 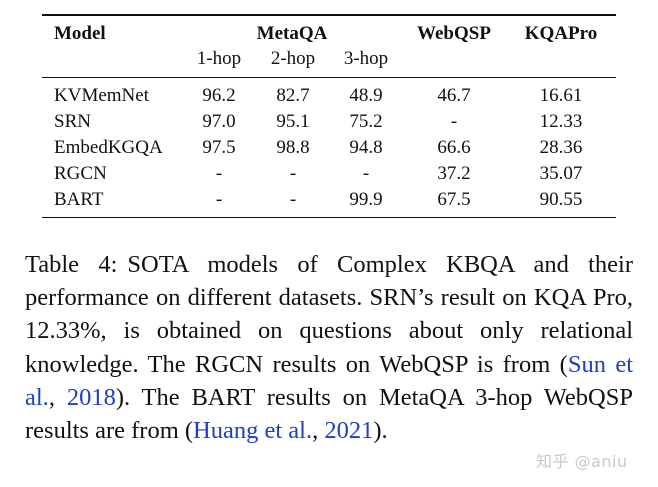 I want to click on cell-kqapro: 12.33, so click(x=561, y=121).